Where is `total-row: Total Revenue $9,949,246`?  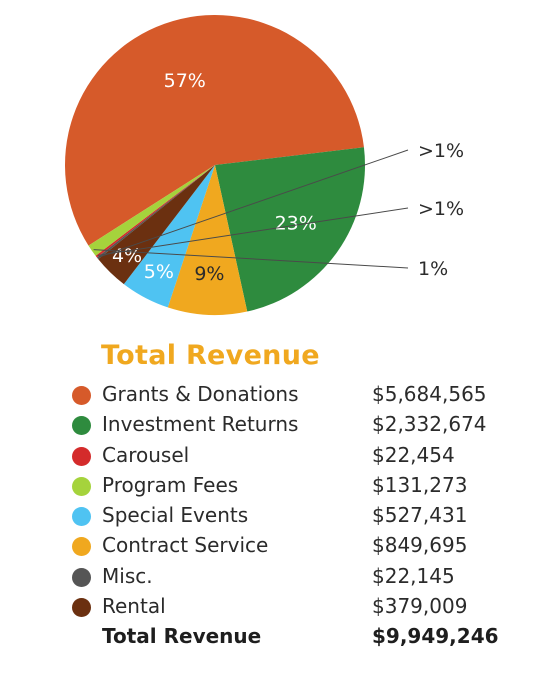 total-row: Total Revenue $9,949,246 is located at coordinates (292, 637).